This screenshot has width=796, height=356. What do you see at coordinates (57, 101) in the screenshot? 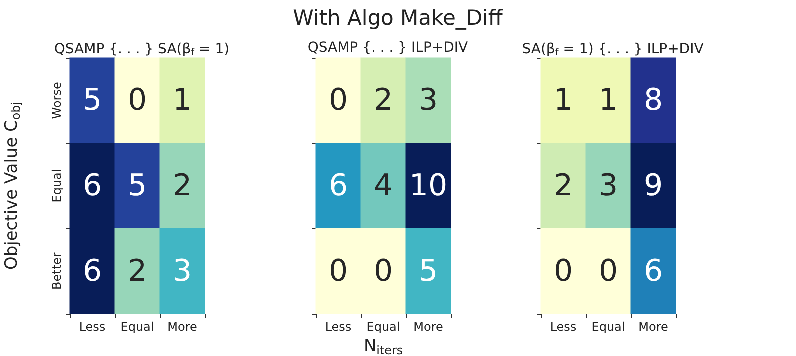
I see `y-tick-label: Worse` at bounding box center [57, 101].